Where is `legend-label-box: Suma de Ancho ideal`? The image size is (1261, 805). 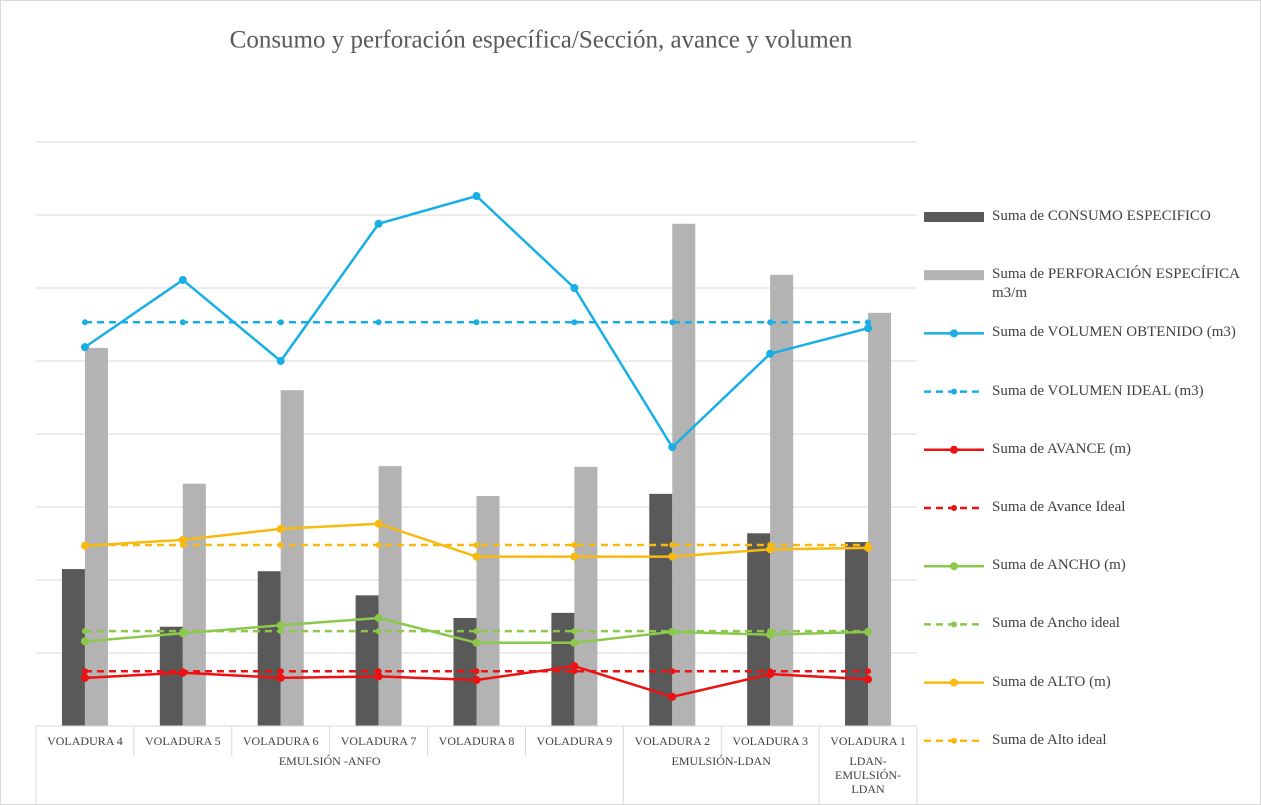 legend-label-box: Suma de Ancho ideal is located at coordinates (1056, 623).